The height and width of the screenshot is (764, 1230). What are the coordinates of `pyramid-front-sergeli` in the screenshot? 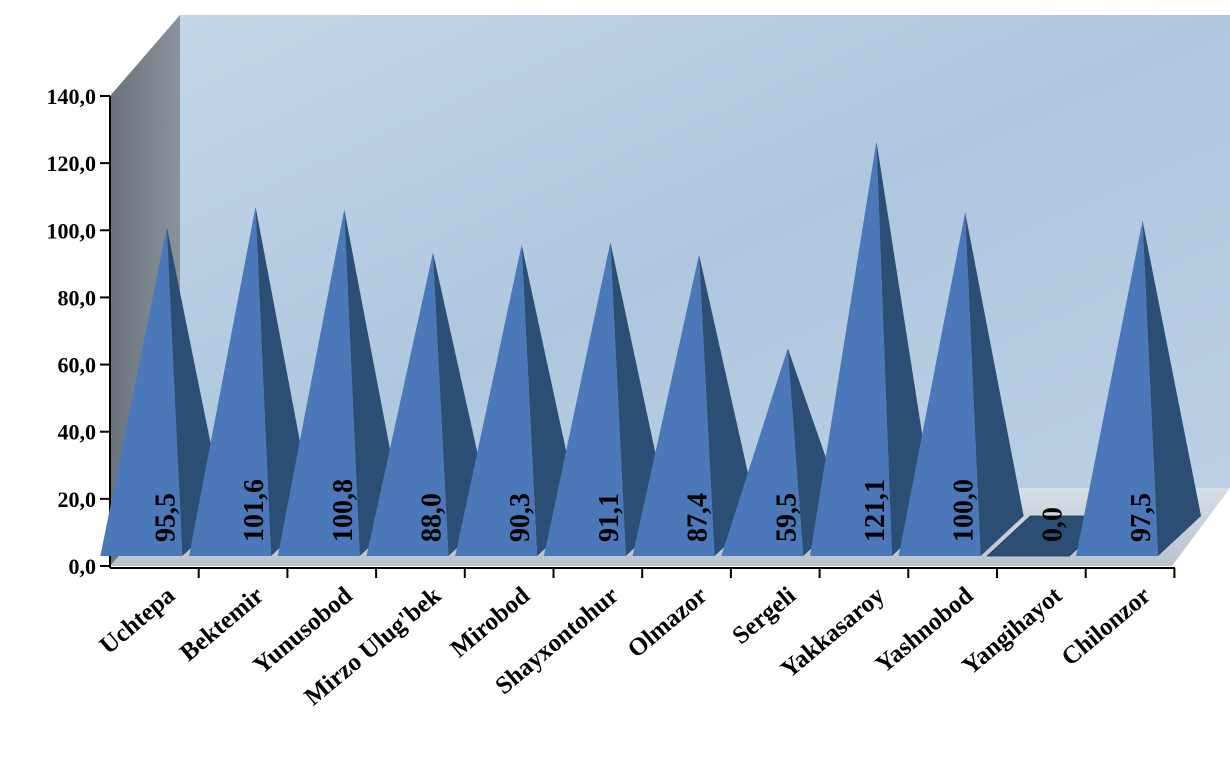 It's located at (762, 452).